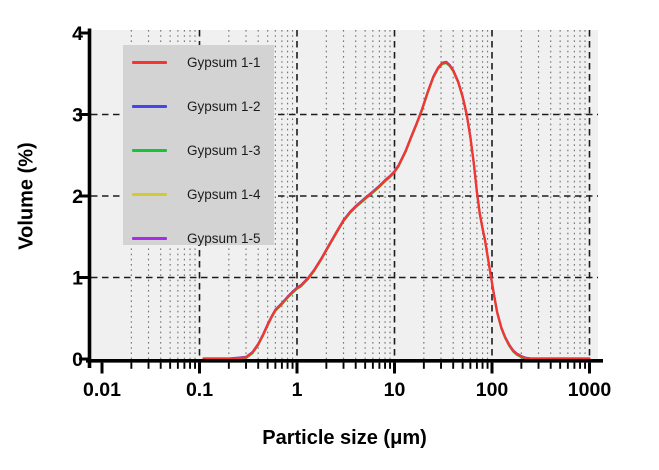  Describe the element at coordinates (224, 238) in the screenshot. I see `legend-item-label: Gypsum 1-5` at that location.